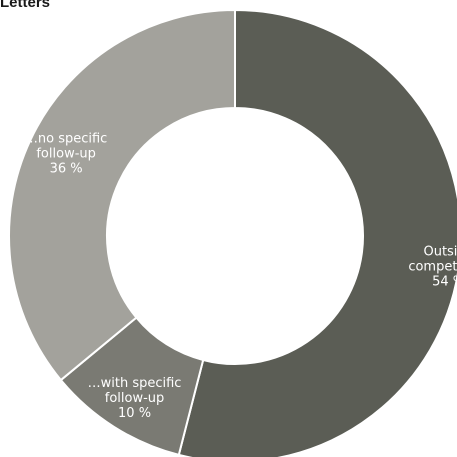 The width and height of the screenshot is (457, 457). Describe the element at coordinates (66, 168) in the screenshot. I see `slice-value-label: 36 %` at that location.